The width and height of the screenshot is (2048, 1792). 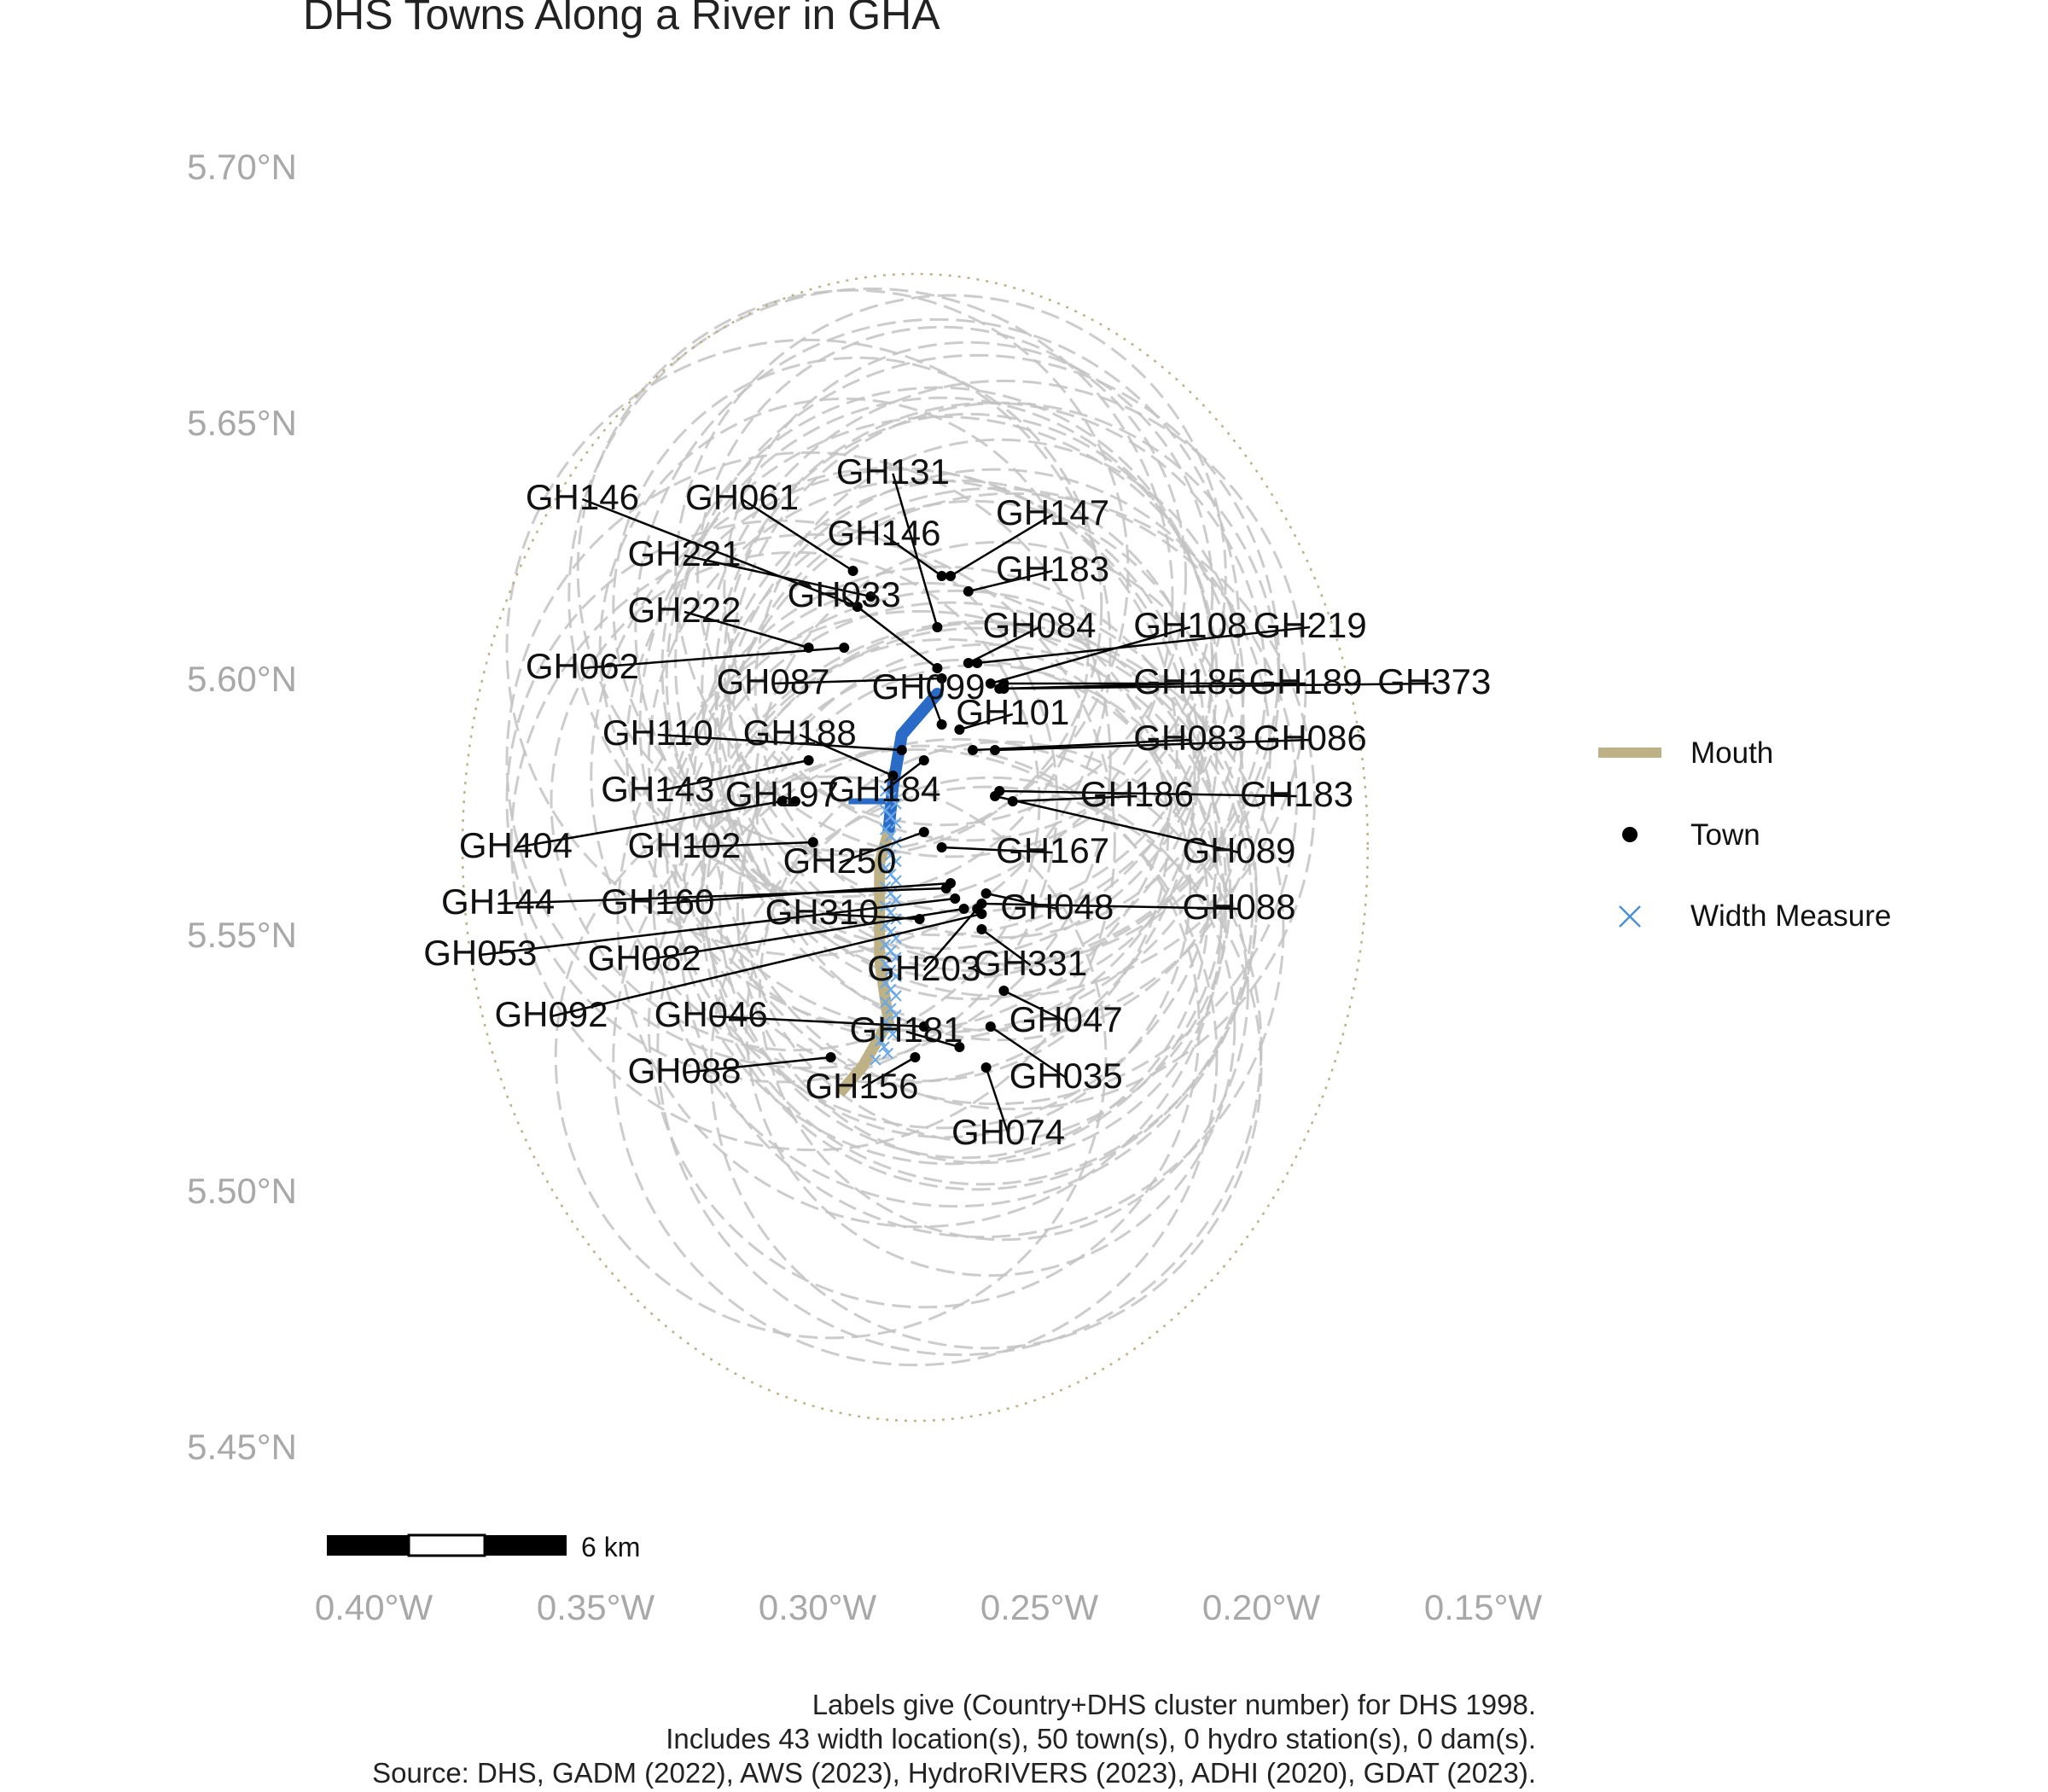 What do you see at coordinates (883, 789) in the screenshot?
I see `town-label: GH184` at bounding box center [883, 789].